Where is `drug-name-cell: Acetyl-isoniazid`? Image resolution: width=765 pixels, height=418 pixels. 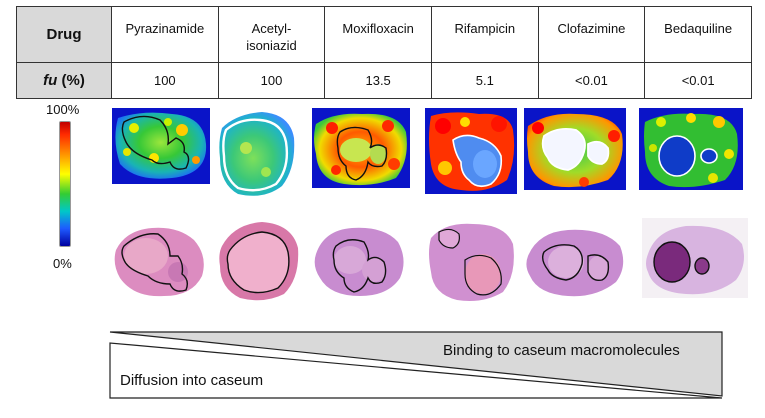 drug-name-cell: Acetyl-isoniazid is located at coordinates (271, 34).